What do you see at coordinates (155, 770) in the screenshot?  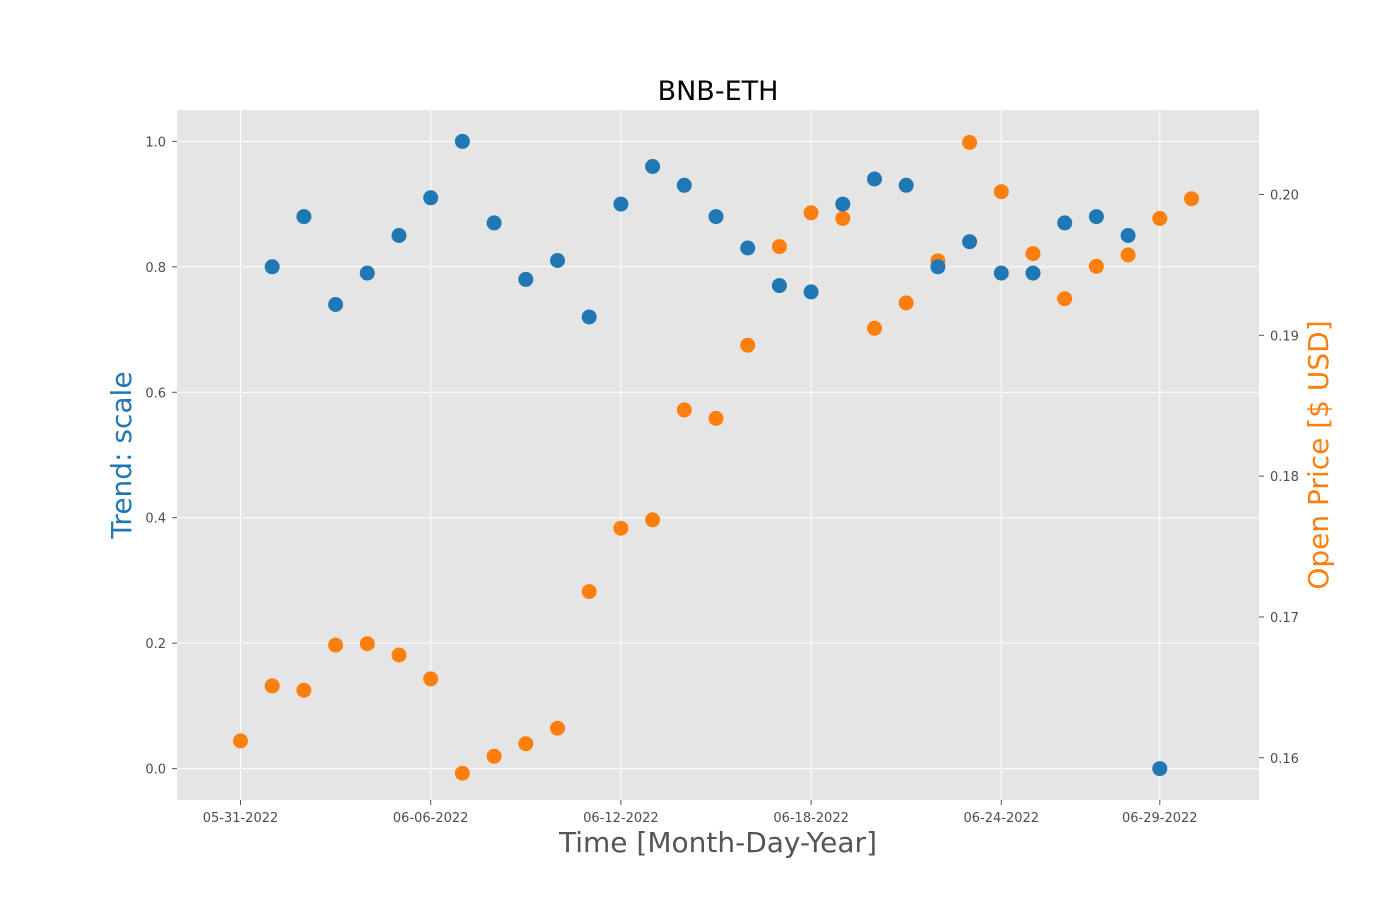 I see `left-y-tick-label: 0.0` at bounding box center [155, 770].